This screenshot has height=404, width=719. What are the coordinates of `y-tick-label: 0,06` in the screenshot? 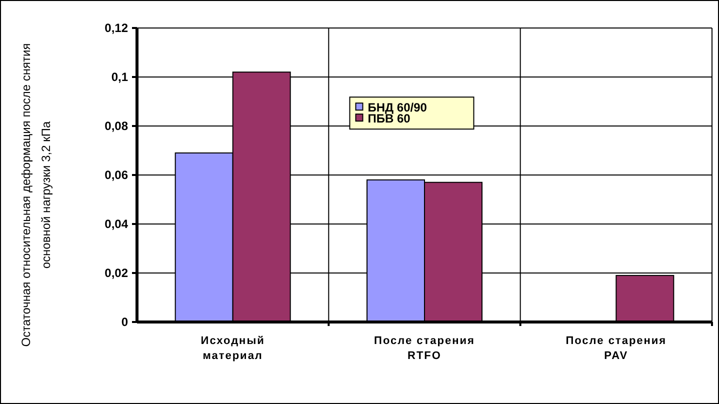 It's located at (116, 175).